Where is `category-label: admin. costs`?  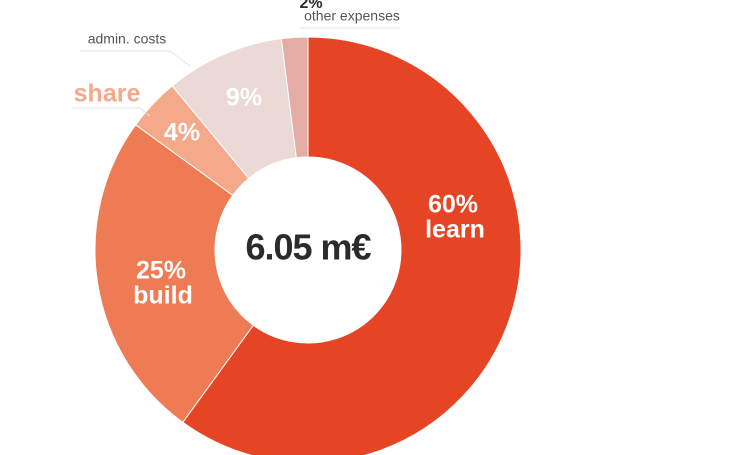
category-label: admin. costs is located at coordinates (127, 39).